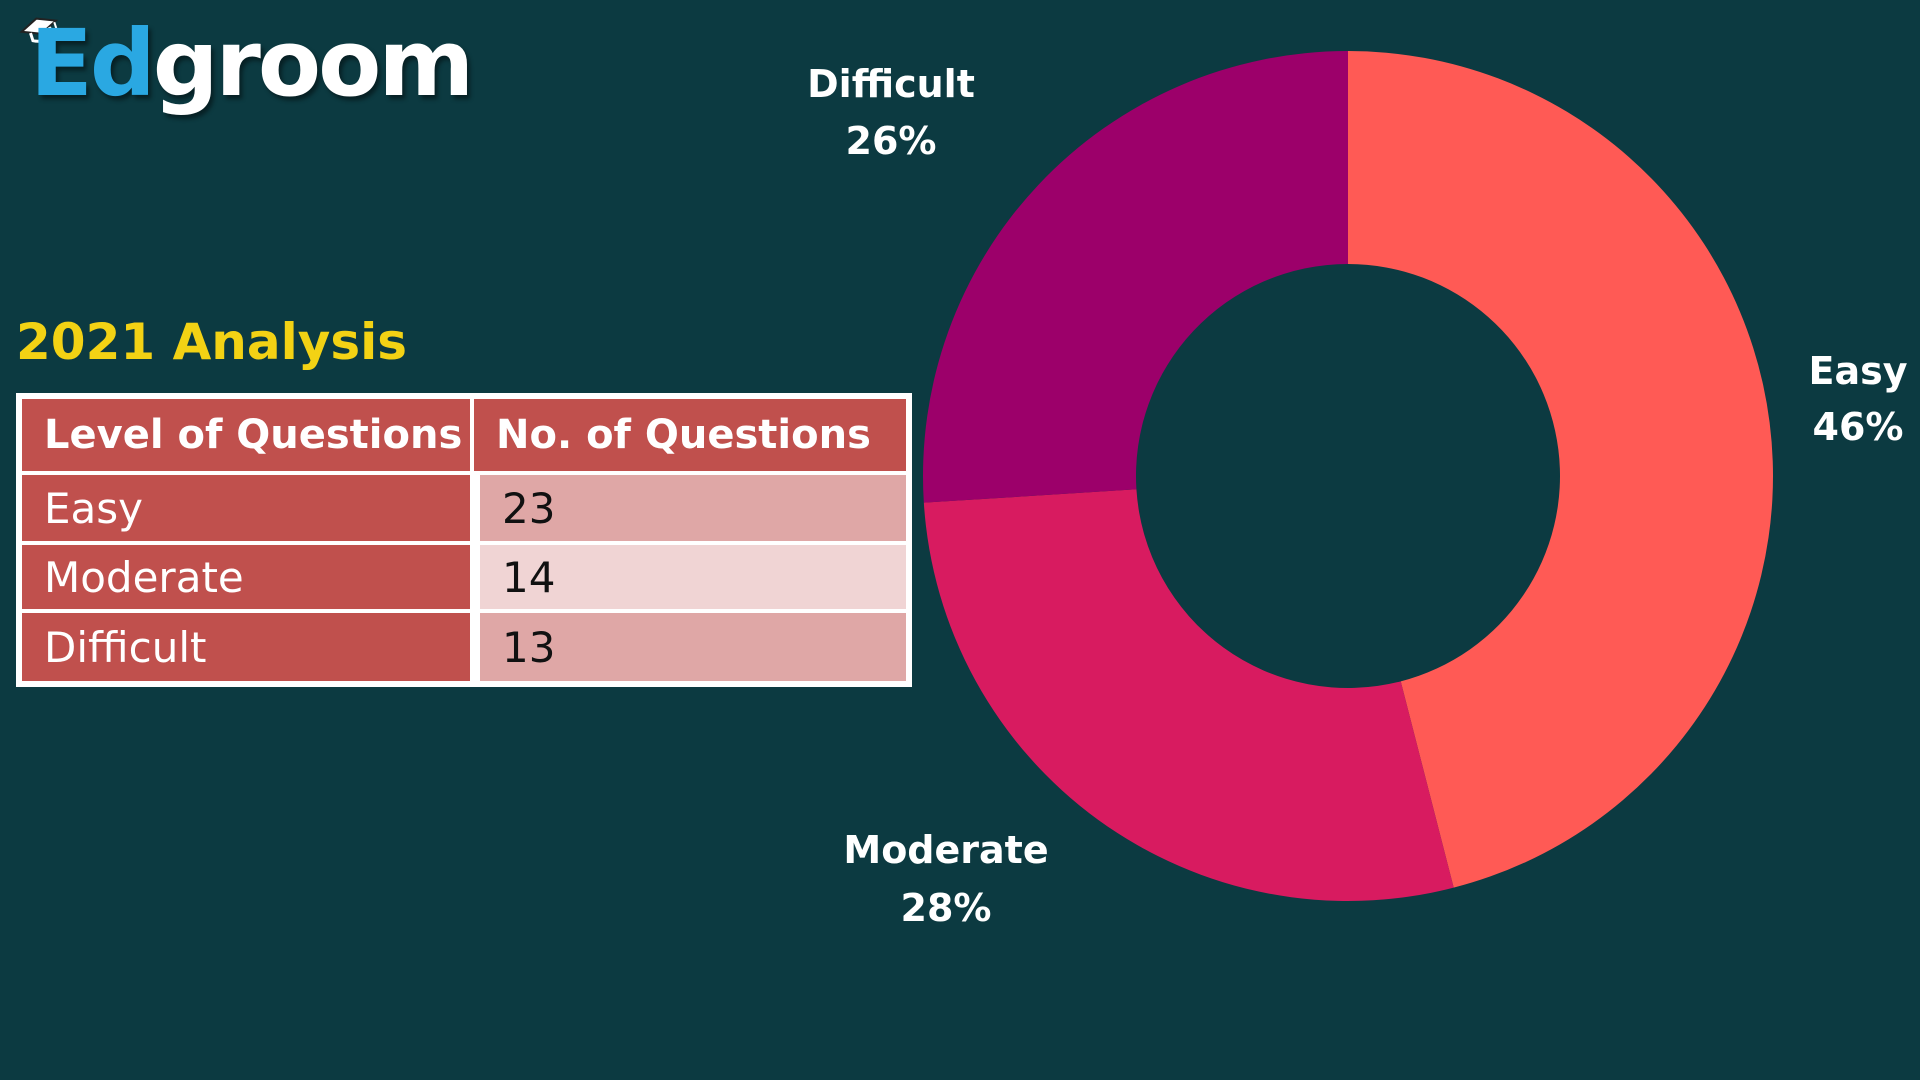 This screenshot has height=1080, width=1920. I want to click on slice-value-difficult: 26%, so click(891, 141).